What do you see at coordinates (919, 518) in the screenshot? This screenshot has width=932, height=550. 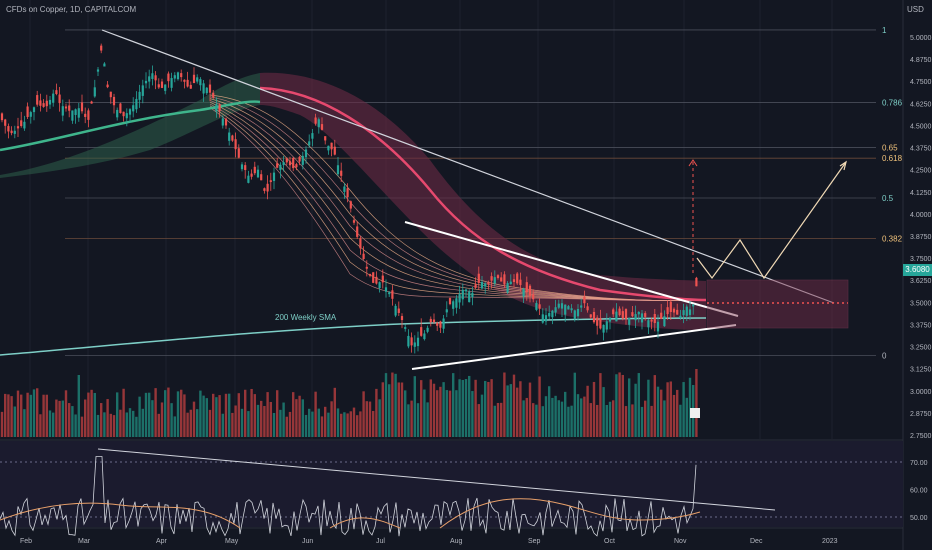 I see `rsi-tick-2: 50.00` at bounding box center [919, 518].